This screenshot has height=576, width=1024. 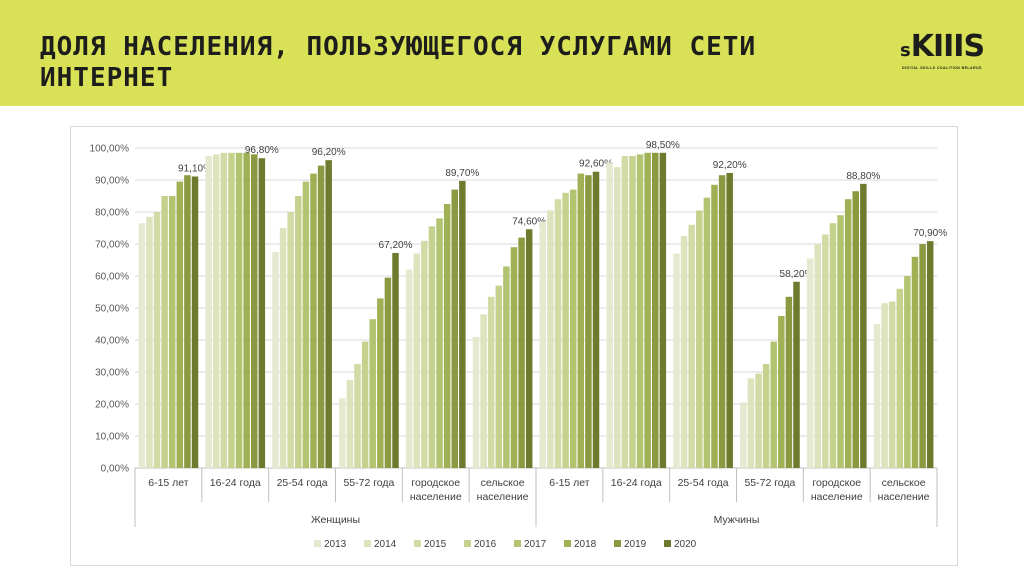 I want to click on legend-label: 2014, so click(x=385, y=544).